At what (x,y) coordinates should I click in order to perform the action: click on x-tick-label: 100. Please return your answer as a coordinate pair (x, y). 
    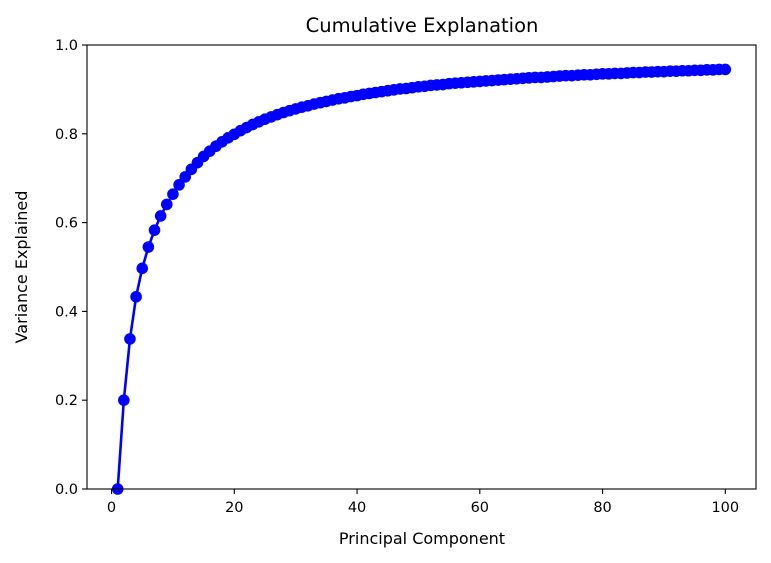
    Looking at the image, I should click on (725, 508).